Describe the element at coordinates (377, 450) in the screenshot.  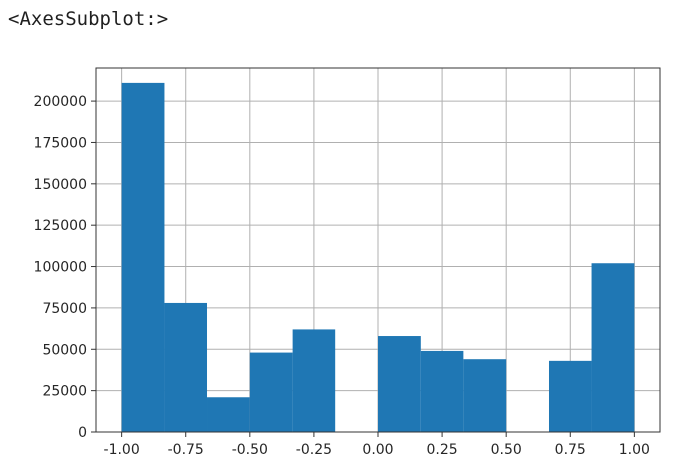
I see `x-tick-label: 0.00` at that location.